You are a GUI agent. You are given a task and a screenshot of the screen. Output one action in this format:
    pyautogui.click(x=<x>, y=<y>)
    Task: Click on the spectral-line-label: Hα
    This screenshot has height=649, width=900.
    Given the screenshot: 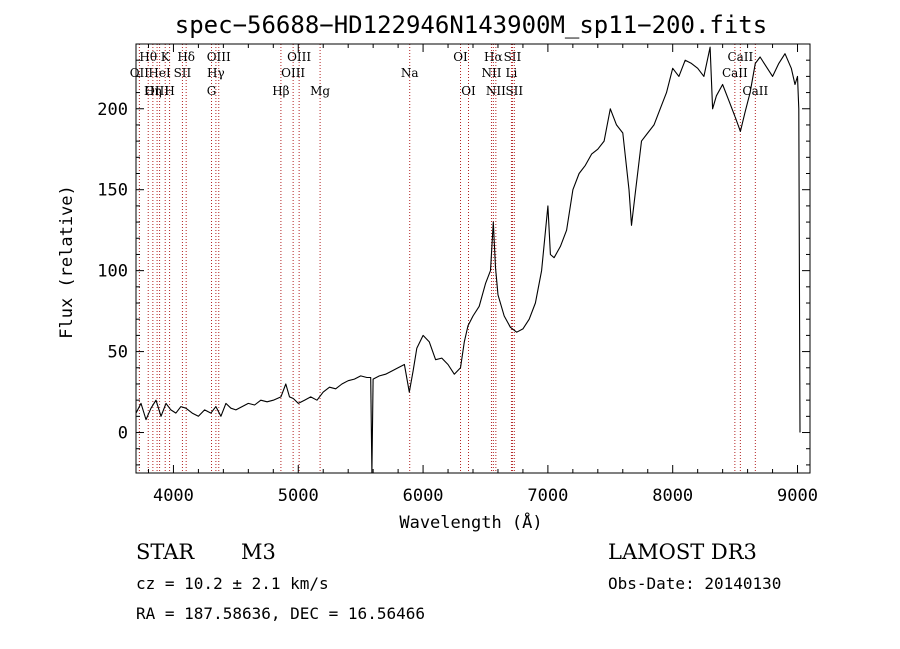 What is the action you would take?
    pyautogui.click(x=493, y=57)
    